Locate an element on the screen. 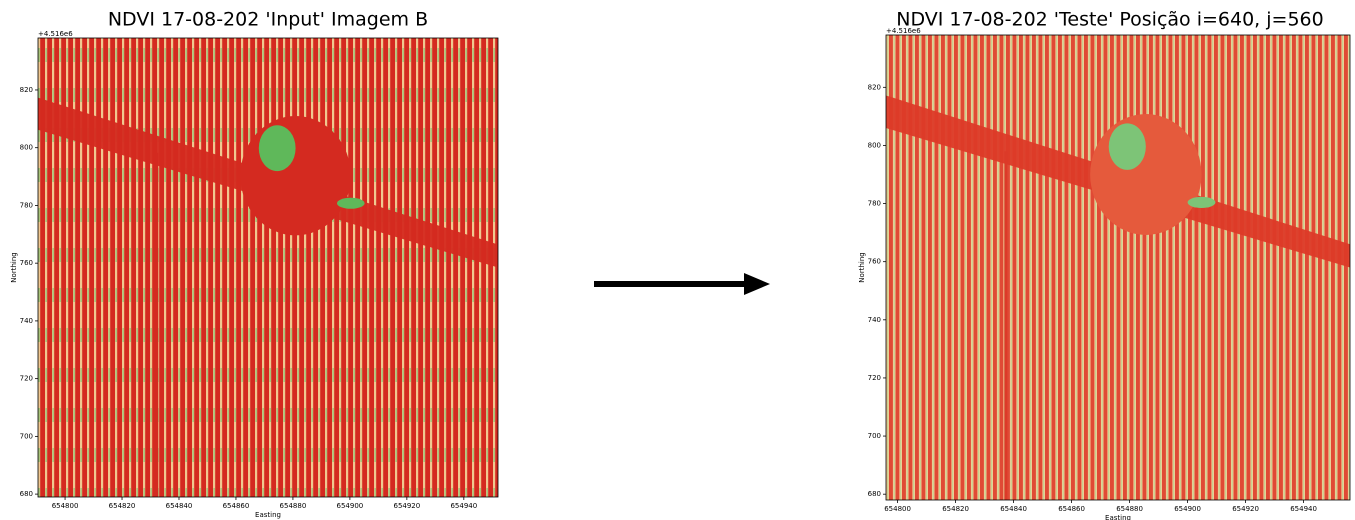 Image resolution: width=1355 pixels, height=520 pixels. arrow is located at coordinates (682, 284).